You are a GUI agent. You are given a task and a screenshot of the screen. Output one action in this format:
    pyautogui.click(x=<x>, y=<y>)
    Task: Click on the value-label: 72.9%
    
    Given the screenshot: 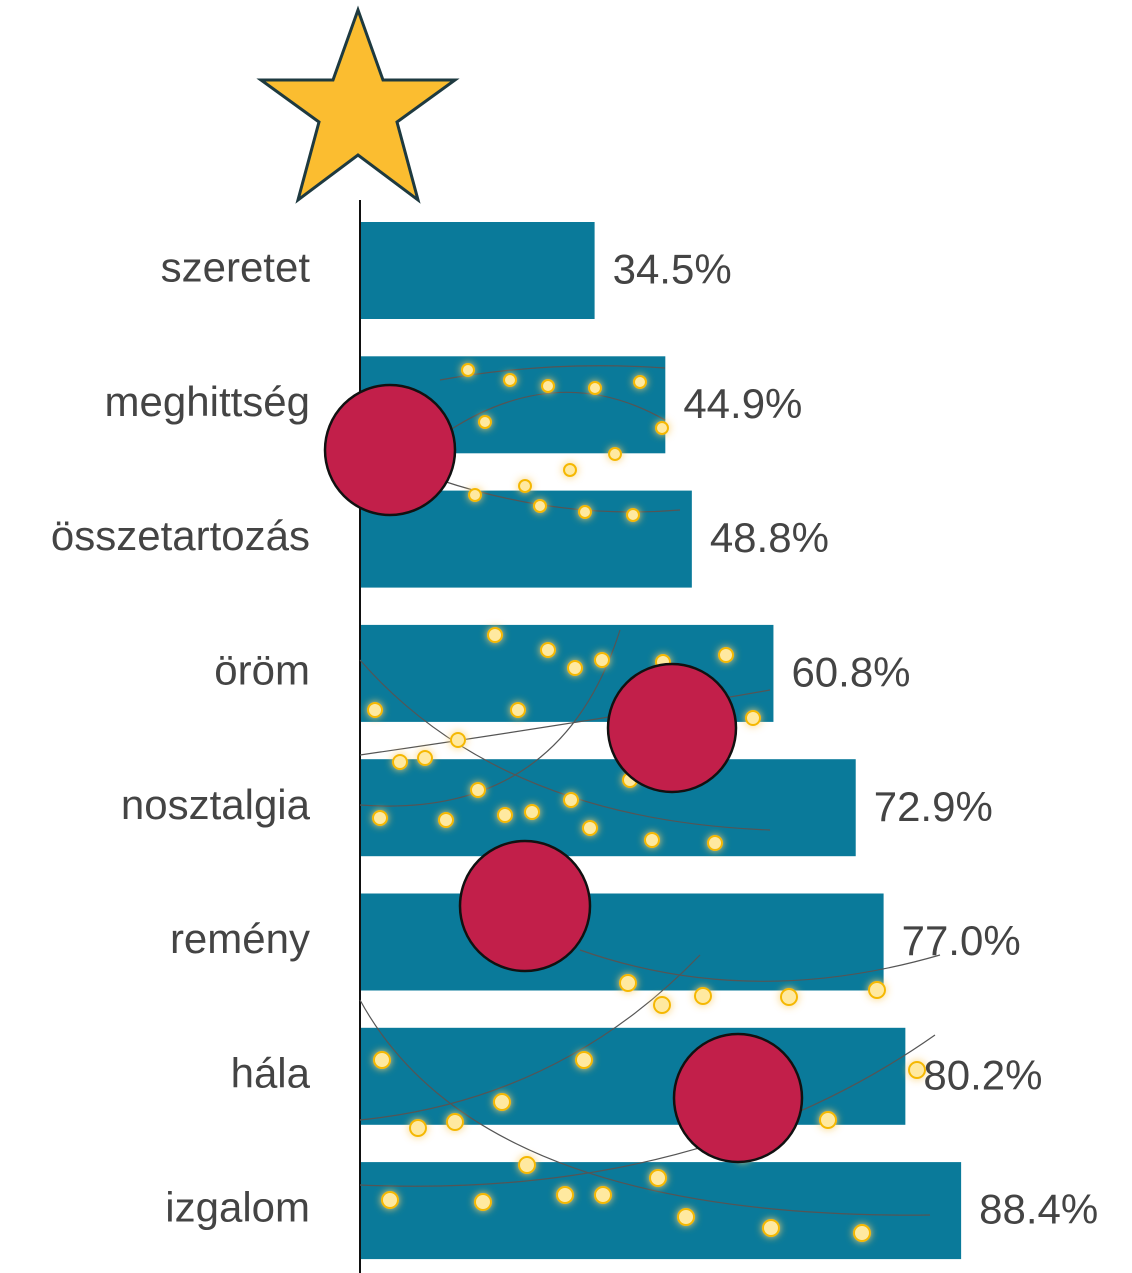 What is the action you would take?
    pyautogui.click(x=933, y=806)
    